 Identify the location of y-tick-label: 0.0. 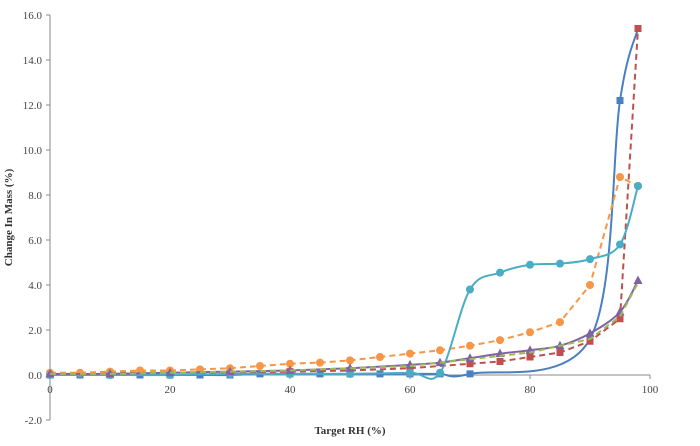
(35, 376).